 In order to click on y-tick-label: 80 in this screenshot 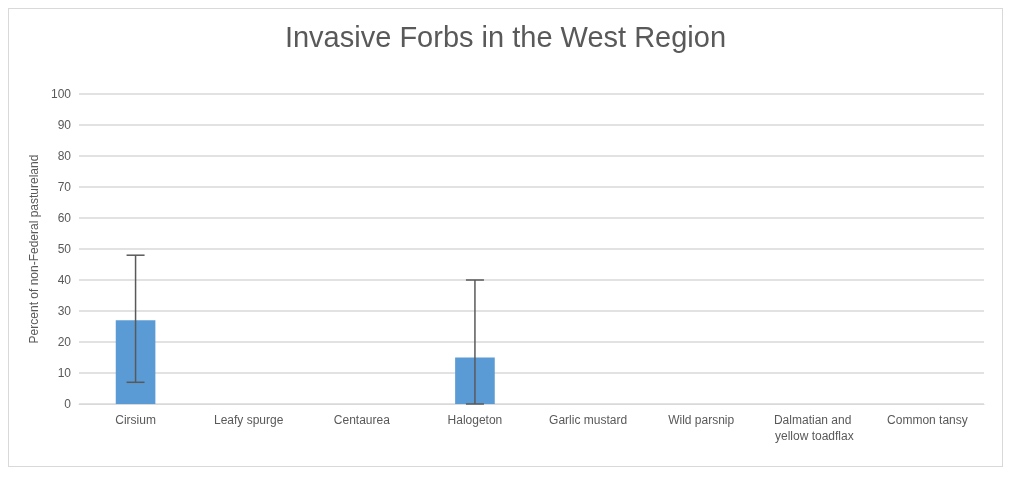, I will do `click(64, 156)`.